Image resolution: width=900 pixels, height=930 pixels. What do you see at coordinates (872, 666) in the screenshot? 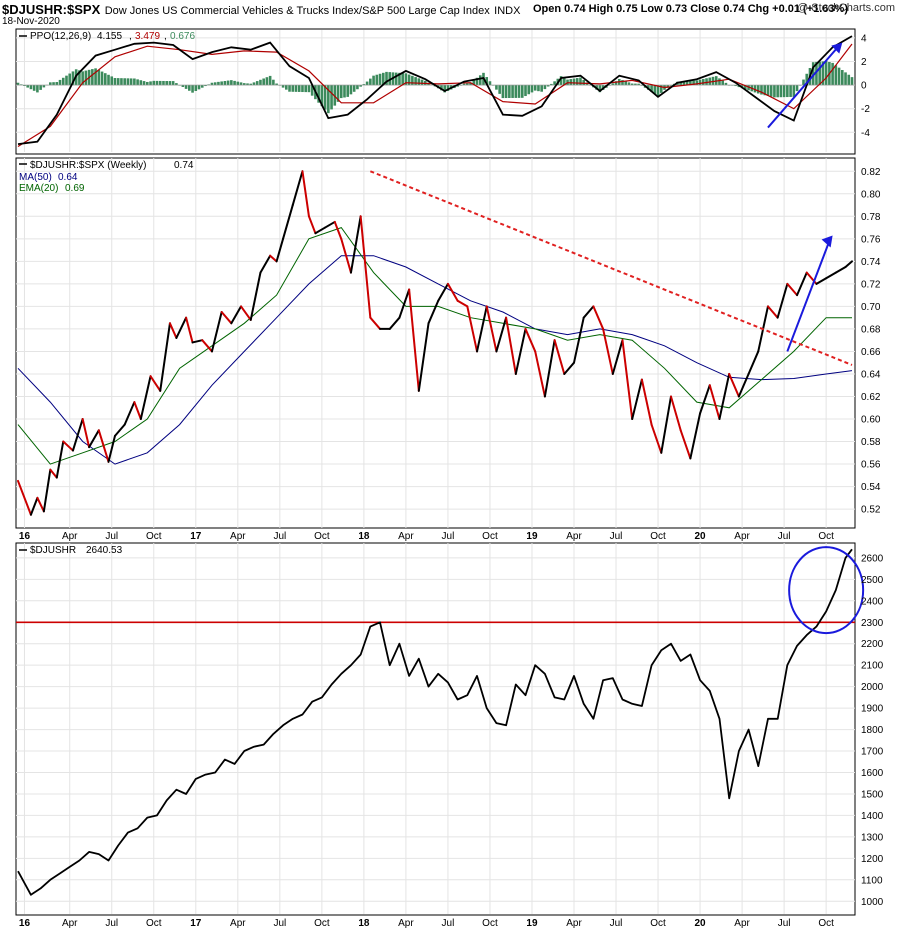
I see `y-tick-label: 2100` at bounding box center [872, 666].